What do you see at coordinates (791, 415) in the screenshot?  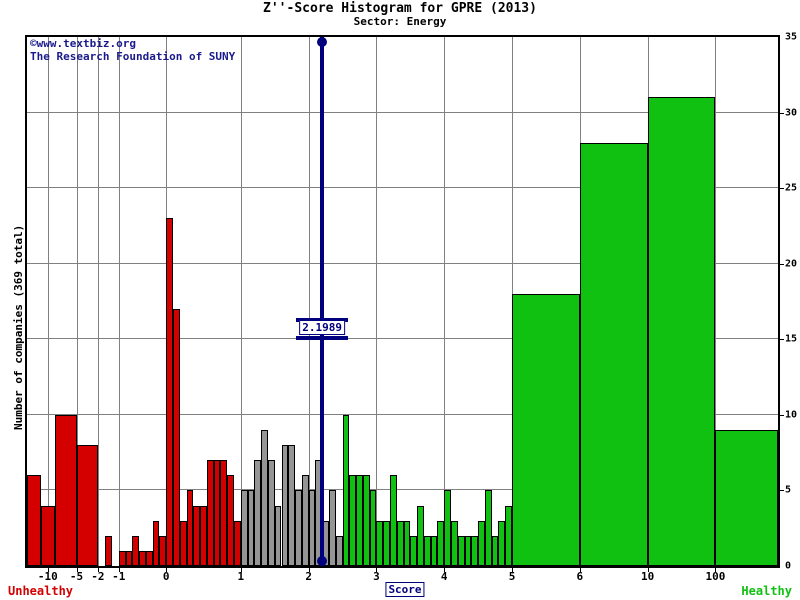 I see `y-tick-label: 10` at bounding box center [791, 415].